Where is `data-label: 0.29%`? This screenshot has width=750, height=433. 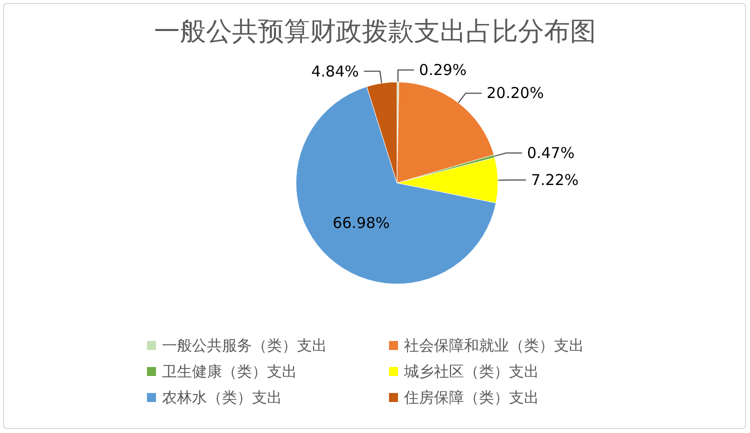 data-label: 0.29% is located at coordinates (443, 70).